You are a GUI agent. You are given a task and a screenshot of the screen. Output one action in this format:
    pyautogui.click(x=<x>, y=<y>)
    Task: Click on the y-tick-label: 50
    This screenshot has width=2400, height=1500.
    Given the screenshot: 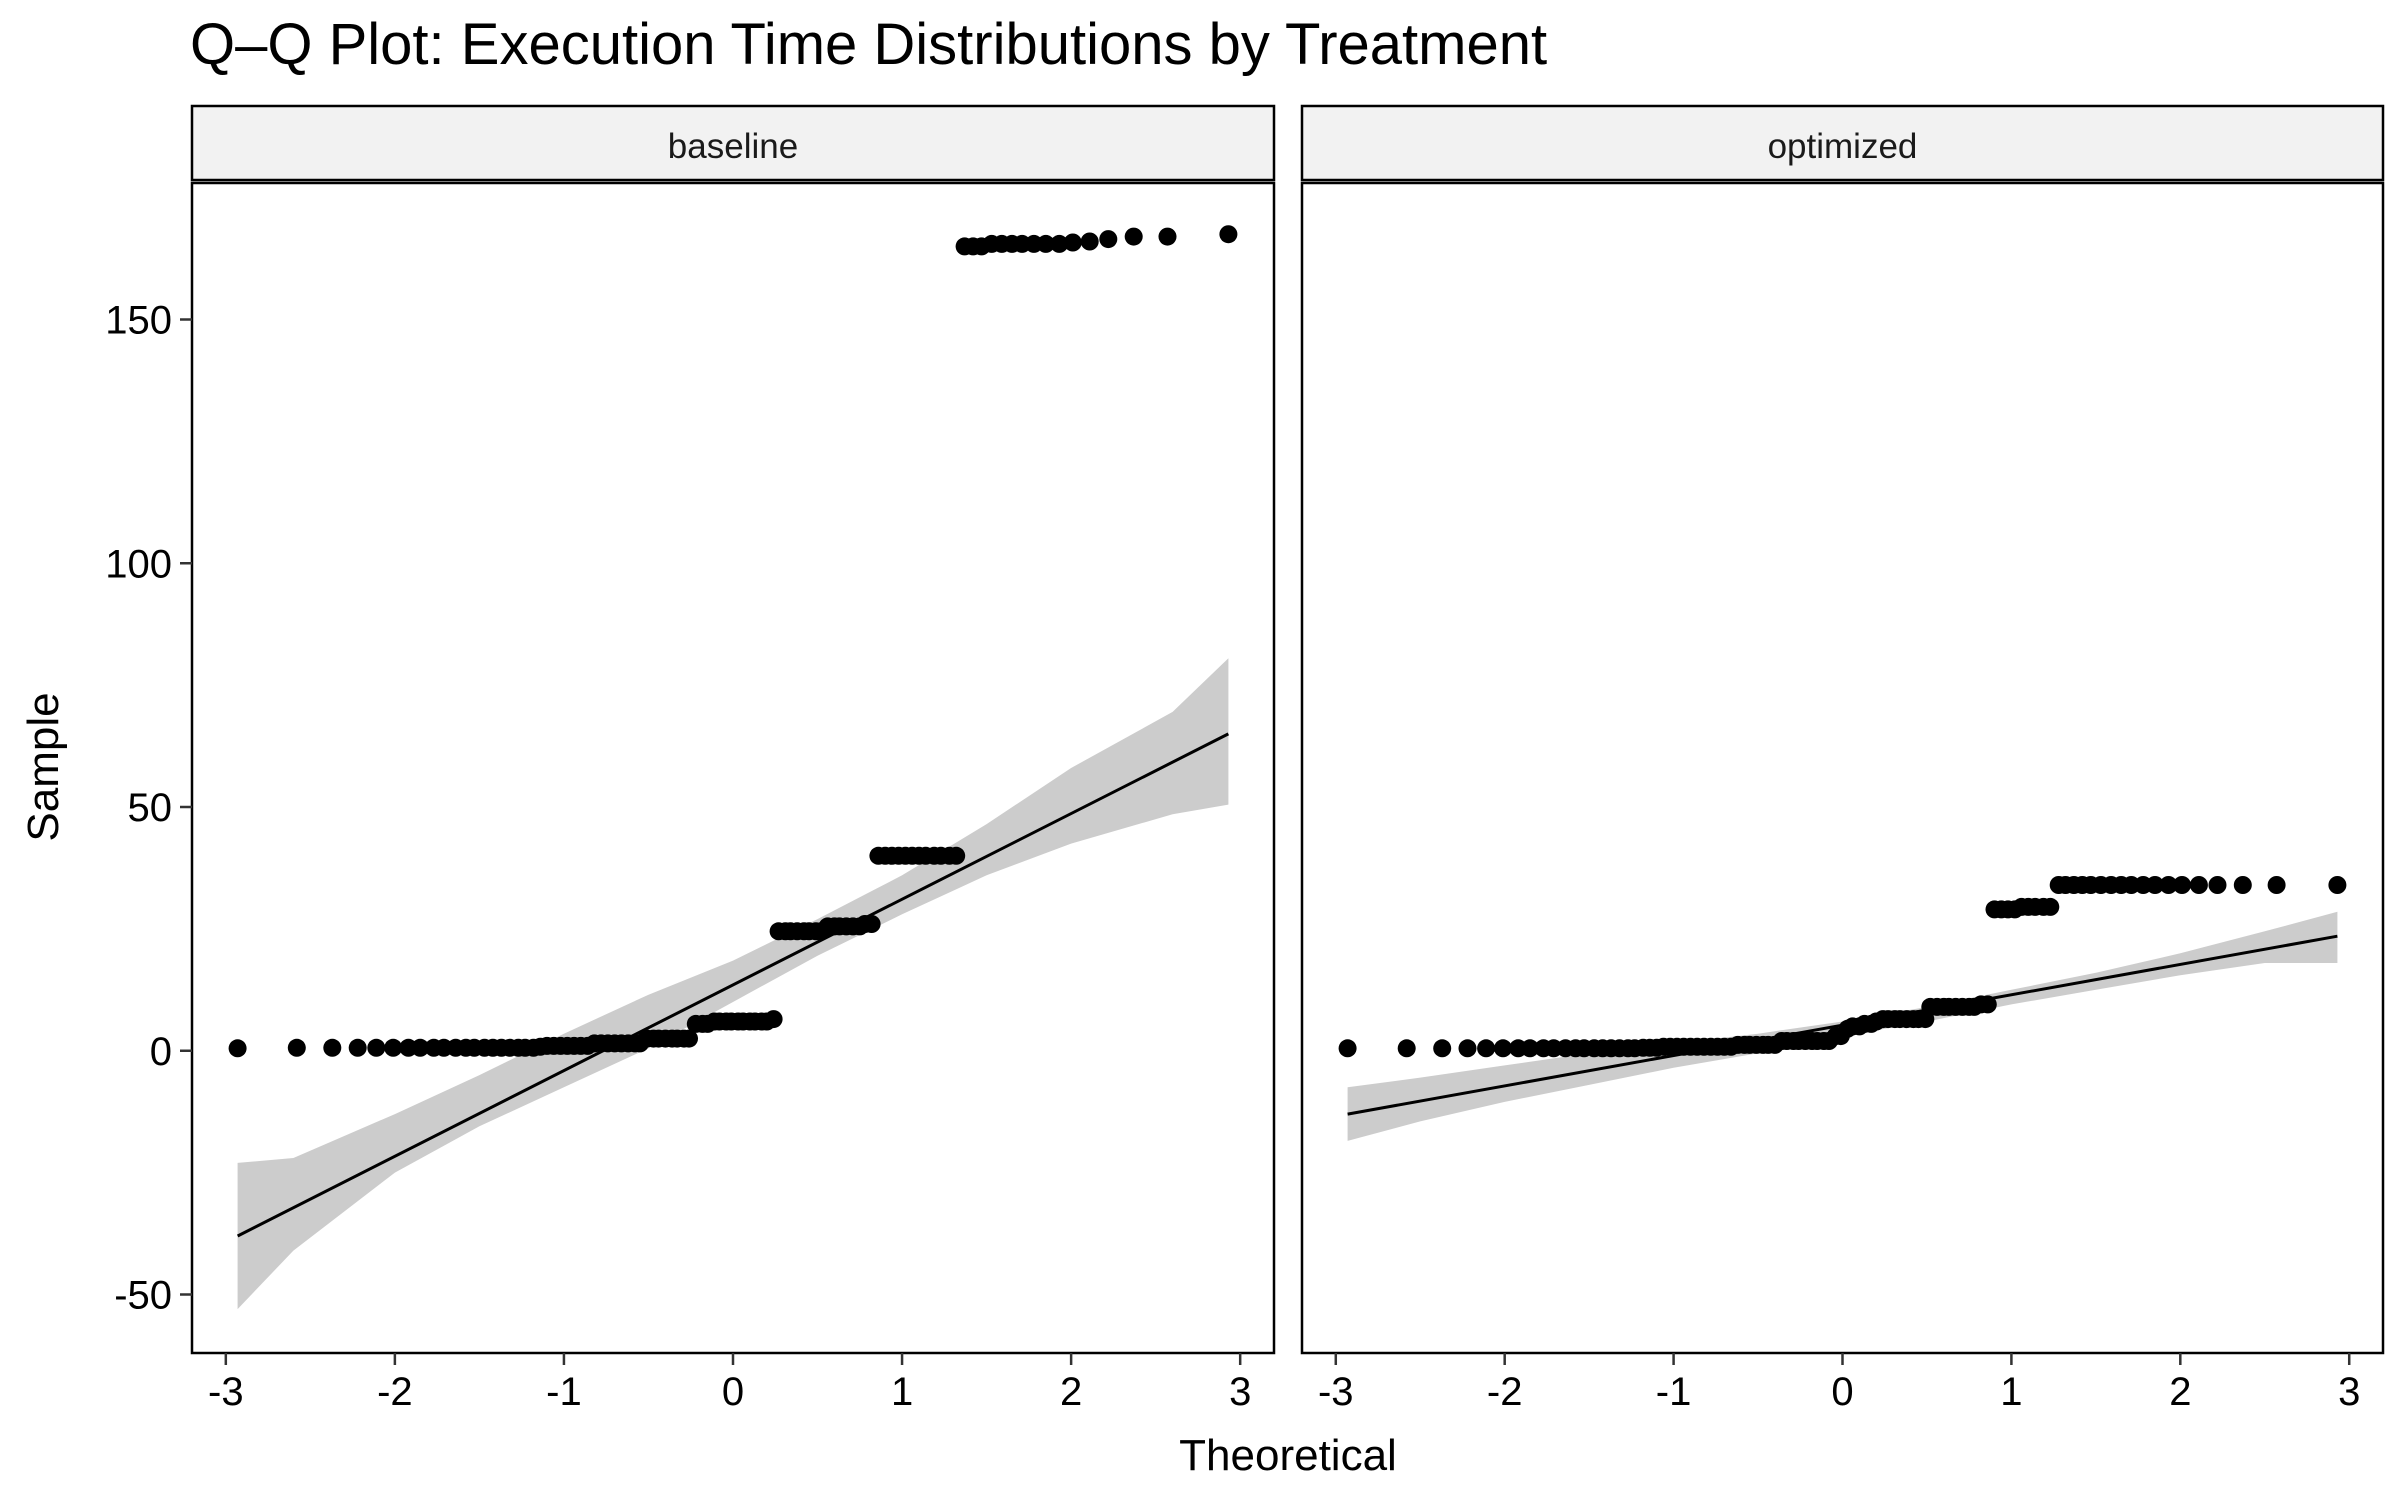 What is the action you would take?
    pyautogui.click(x=150, y=808)
    